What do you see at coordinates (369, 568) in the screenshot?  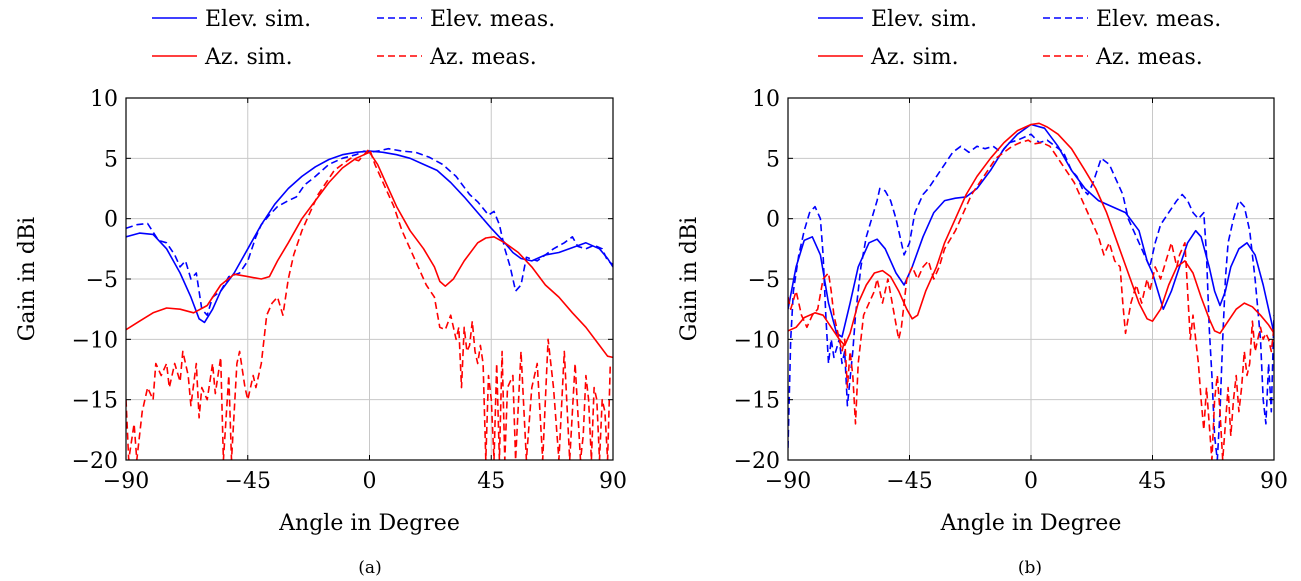 I see `panel-caption: (a)` at bounding box center [369, 568].